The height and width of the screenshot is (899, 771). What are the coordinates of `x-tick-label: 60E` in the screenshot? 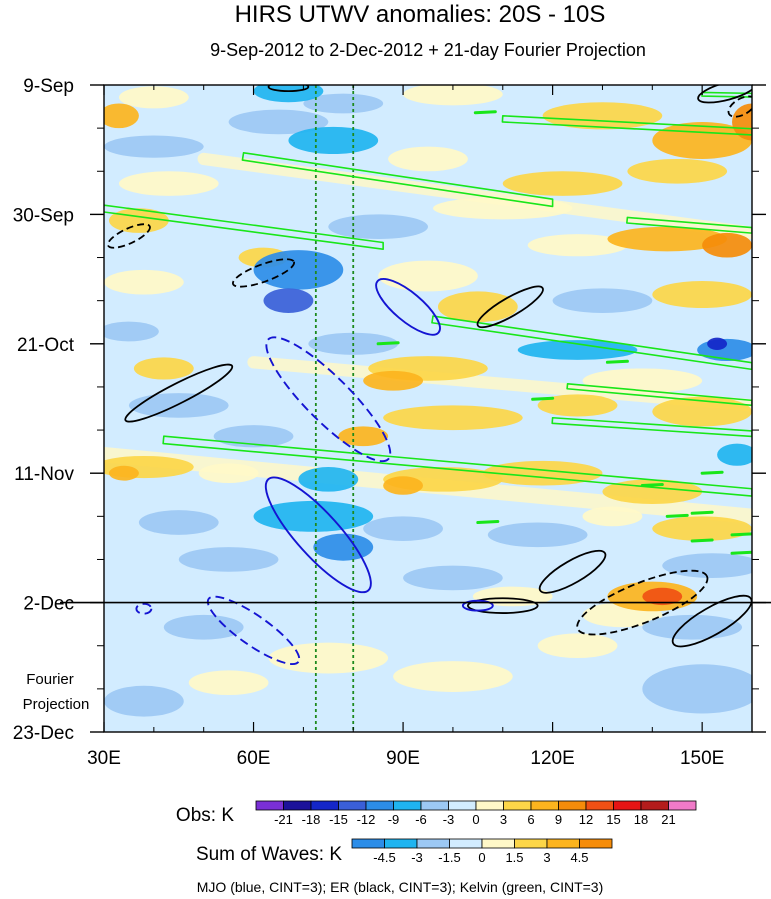 It's located at (254, 758).